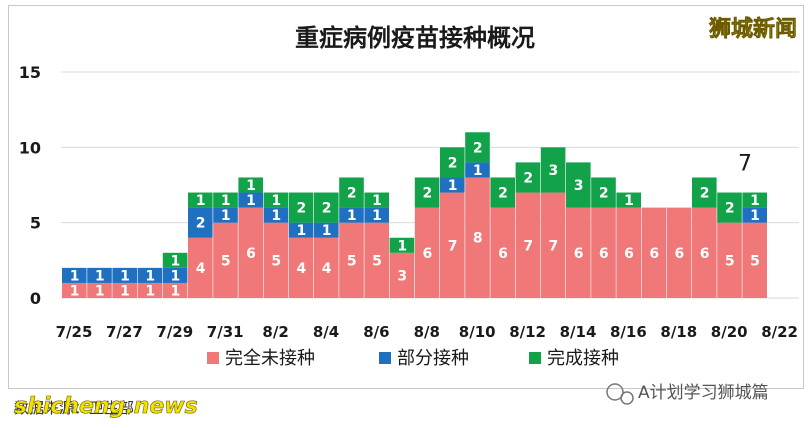 This screenshot has width=811, height=428. I want to click on x-tick-label: 8/16, so click(628, 332).